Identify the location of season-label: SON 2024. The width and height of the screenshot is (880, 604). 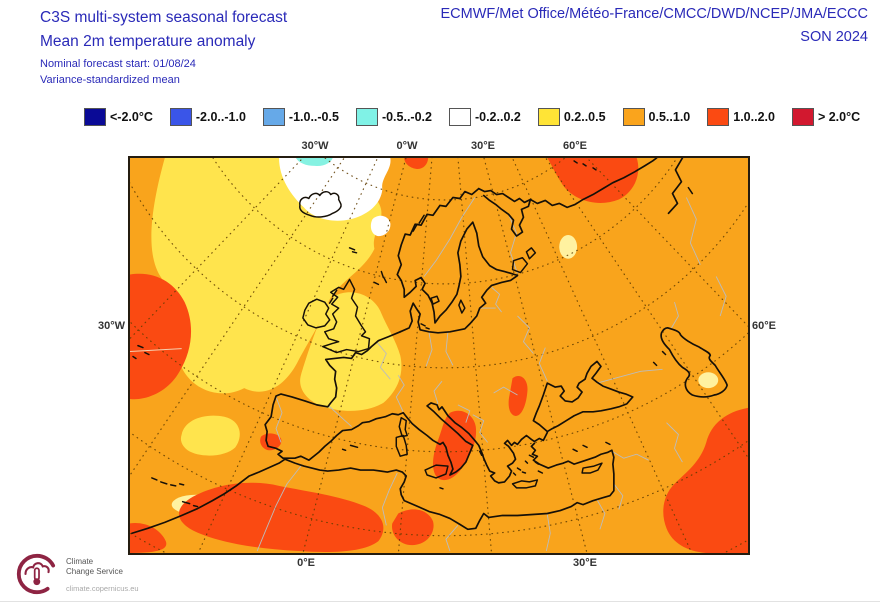
(834, 37).